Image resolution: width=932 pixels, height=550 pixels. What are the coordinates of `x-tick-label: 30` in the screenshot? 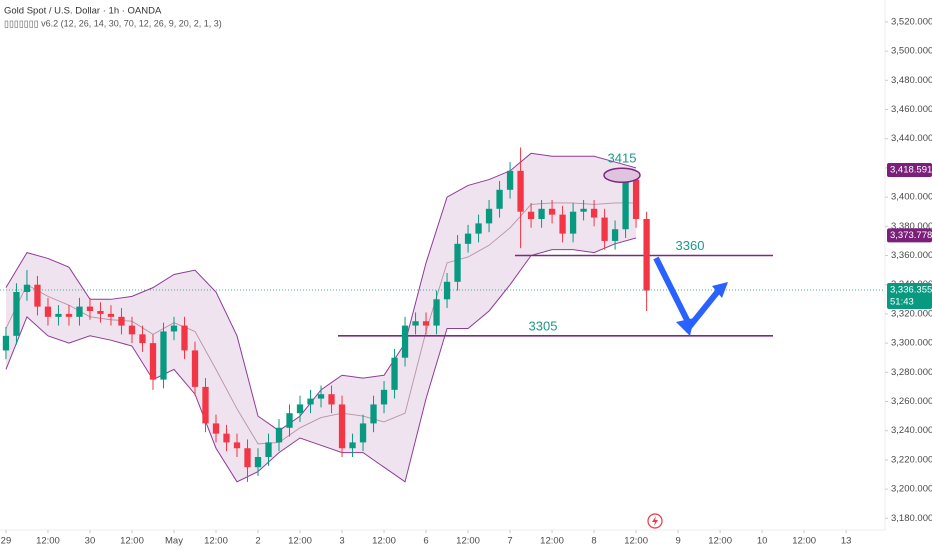 It's located at (90, 541).